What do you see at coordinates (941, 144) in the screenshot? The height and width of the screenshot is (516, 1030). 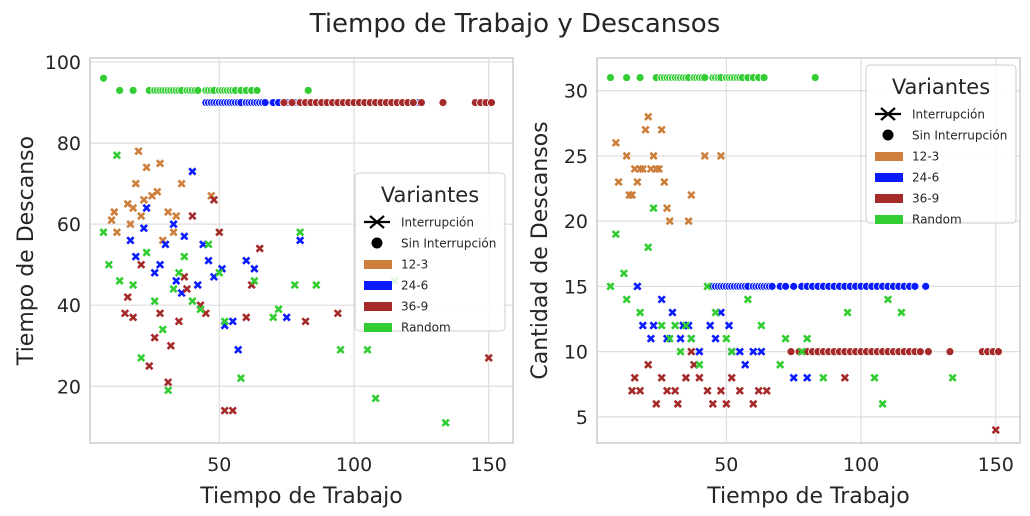 I see `legend-box` at bounding box center [941, 144].